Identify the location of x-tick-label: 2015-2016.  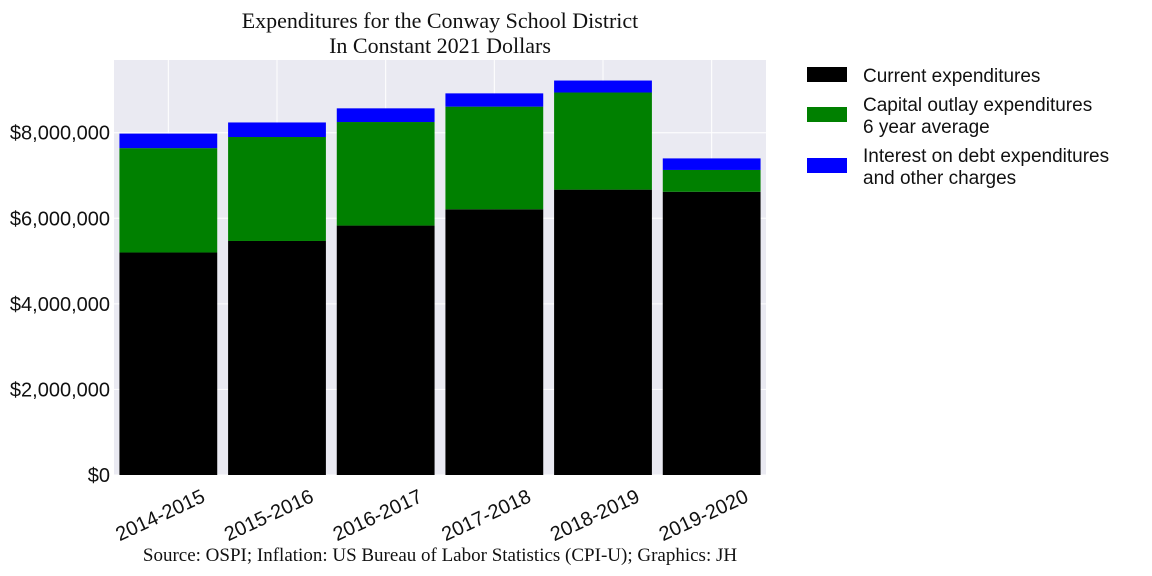
(269, 516).